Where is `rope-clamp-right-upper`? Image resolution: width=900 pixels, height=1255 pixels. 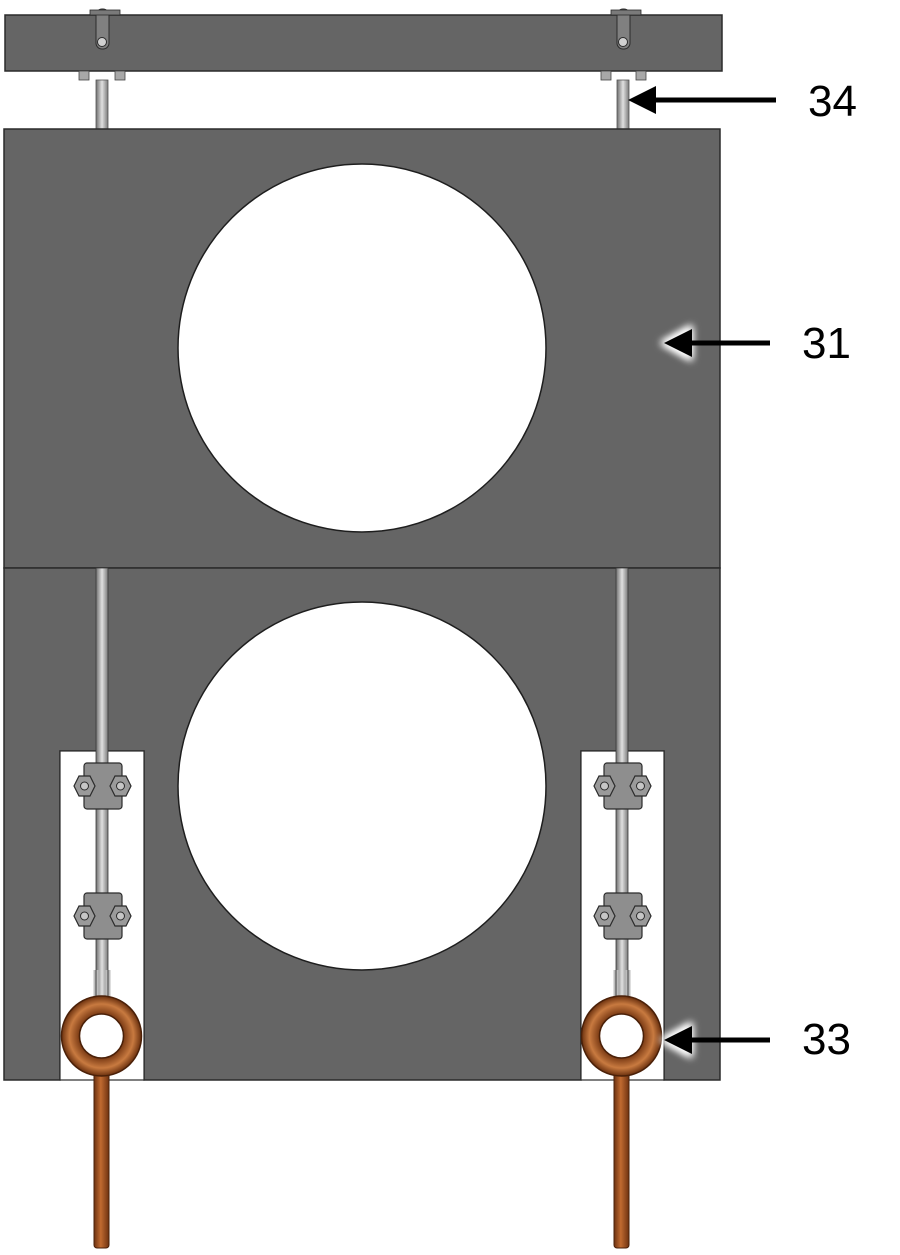
rope-clamp-right-upper is located at coordinates (622, 786).